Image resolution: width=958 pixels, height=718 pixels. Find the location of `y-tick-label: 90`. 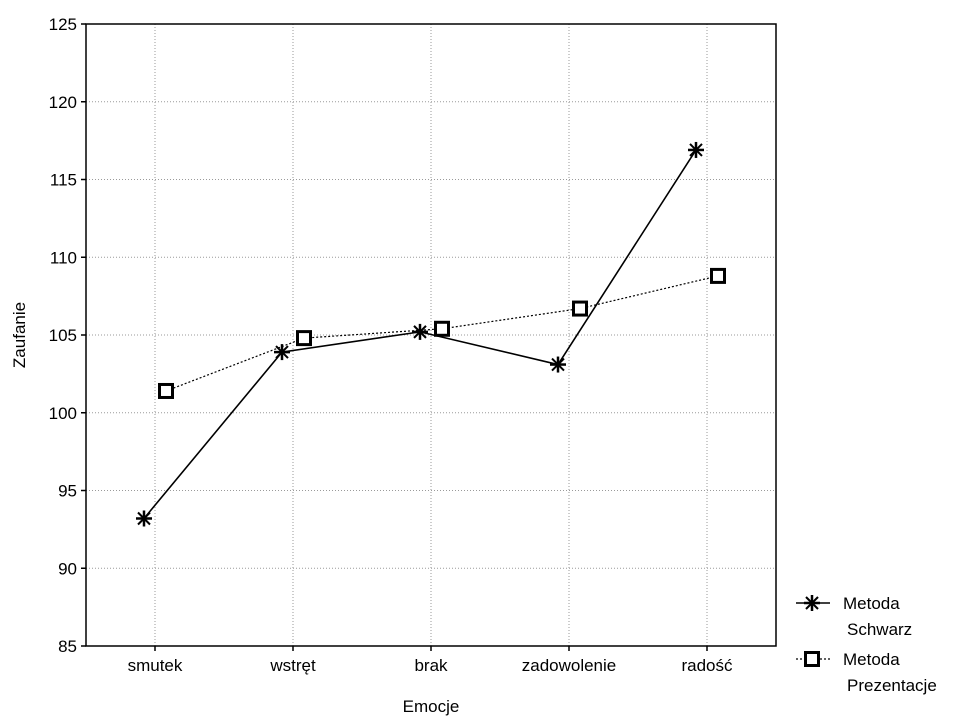

y-tick-label: 90 is located at coordinates (67, 568).